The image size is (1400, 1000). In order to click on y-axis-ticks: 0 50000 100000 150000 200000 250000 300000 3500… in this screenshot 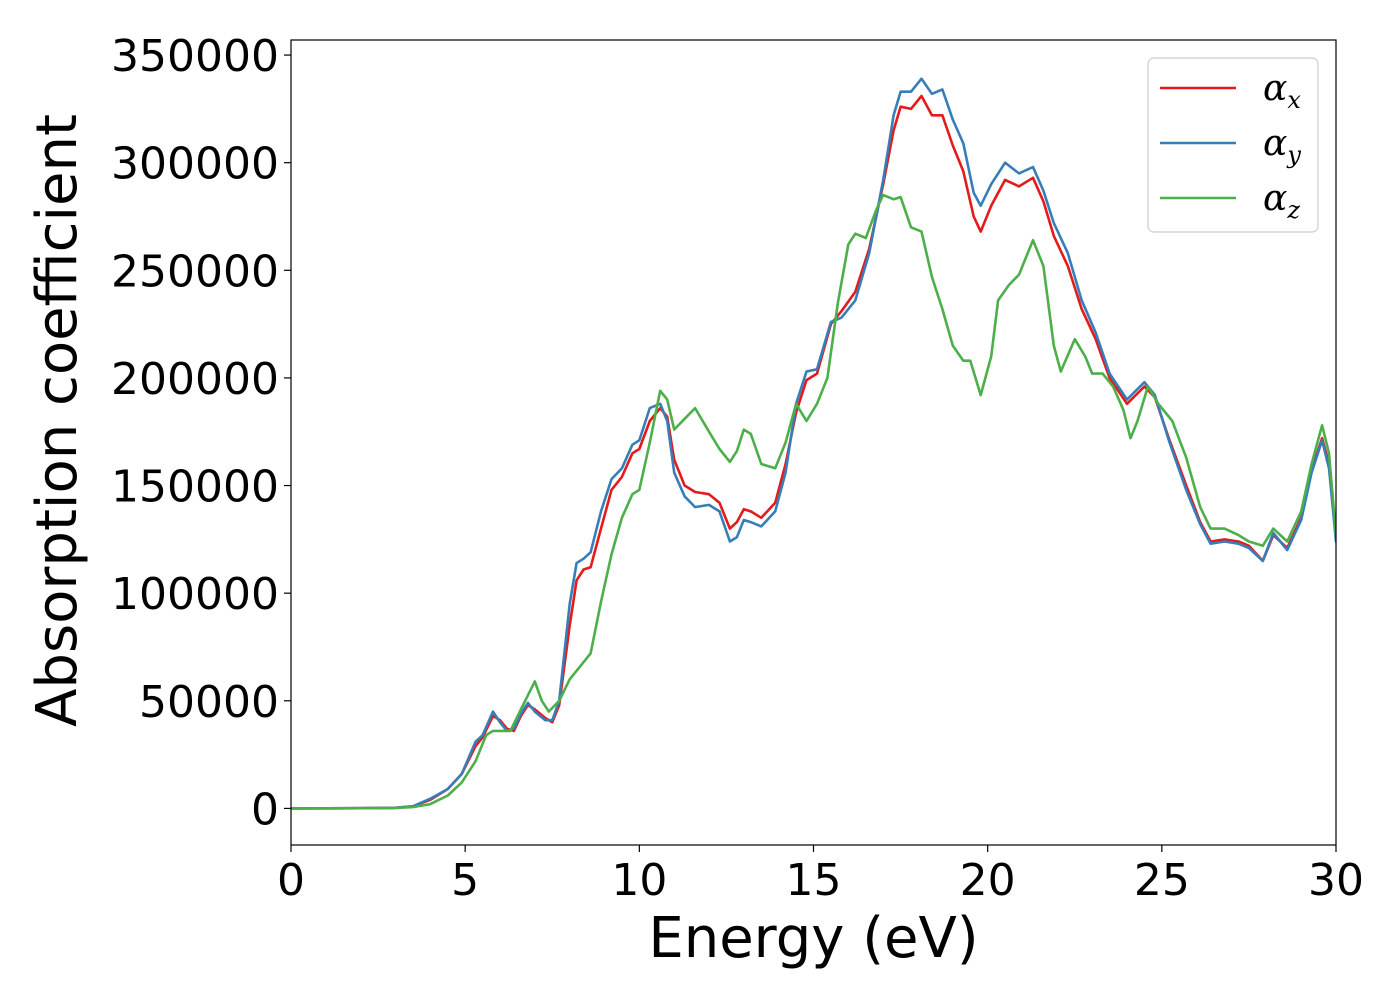, I will do `click(201, 433)`.